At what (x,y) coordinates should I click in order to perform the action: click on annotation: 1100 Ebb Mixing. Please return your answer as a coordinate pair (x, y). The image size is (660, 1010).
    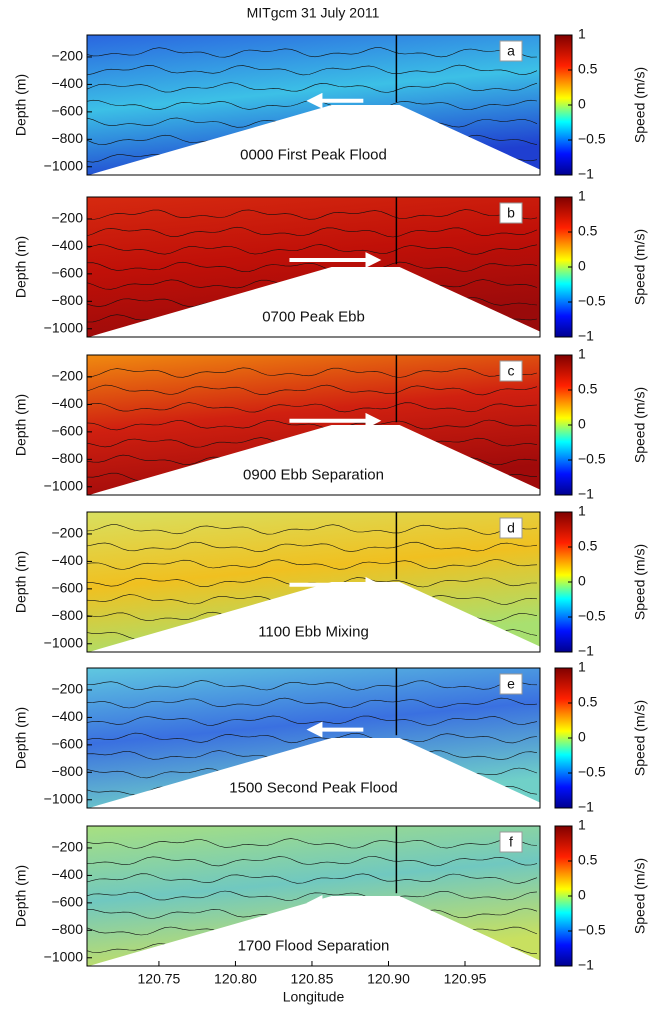
    Looking at the image, I should click on (313, 631).